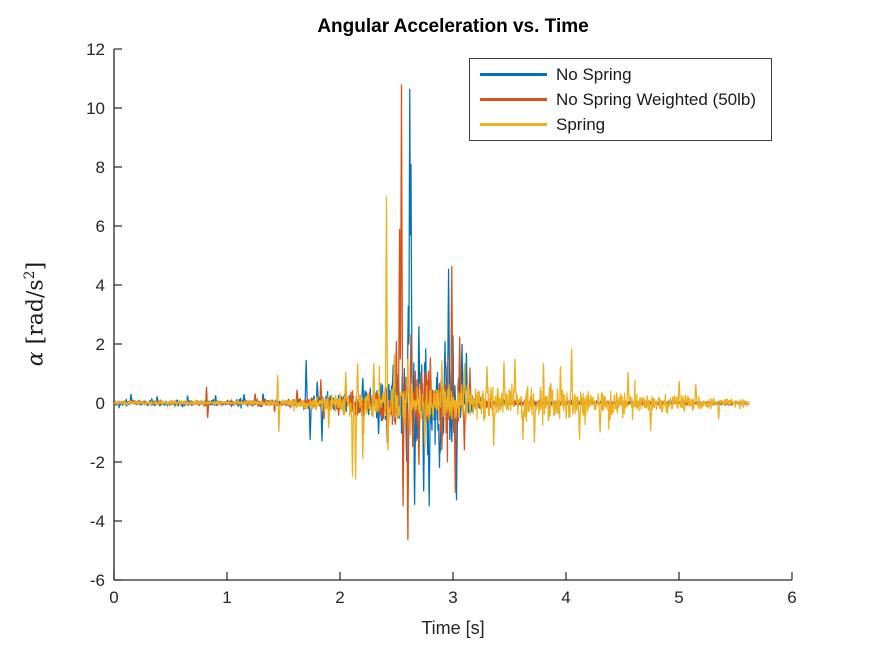 The height and width of the screenshot is (656, 875). What do you see at coordinates (226, 597) in the screenshot?
I see `x-tick-label: 1` at bounding box center [226, 597].